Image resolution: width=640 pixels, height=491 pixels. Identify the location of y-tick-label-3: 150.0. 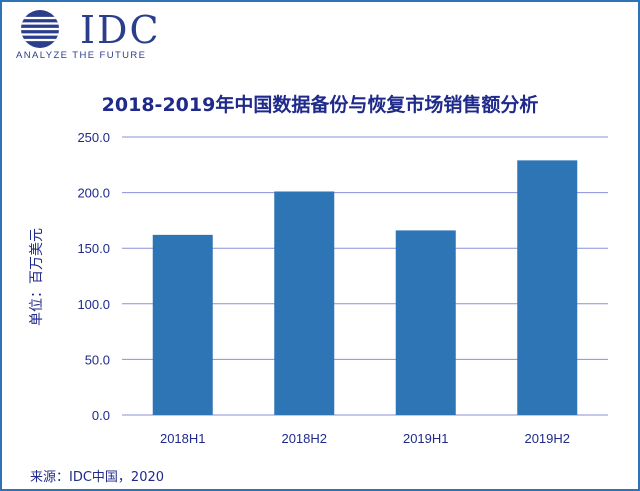
(93, 248).